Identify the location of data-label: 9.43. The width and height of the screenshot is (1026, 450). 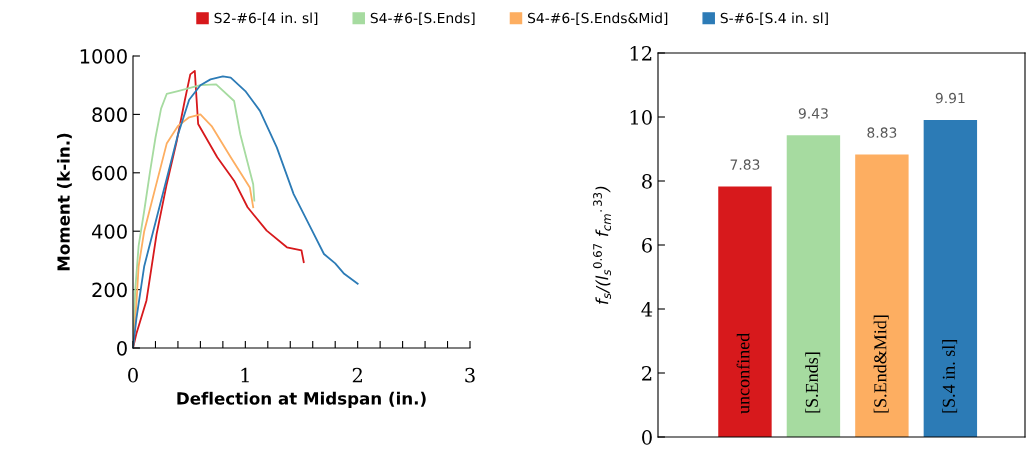
(813, 113).